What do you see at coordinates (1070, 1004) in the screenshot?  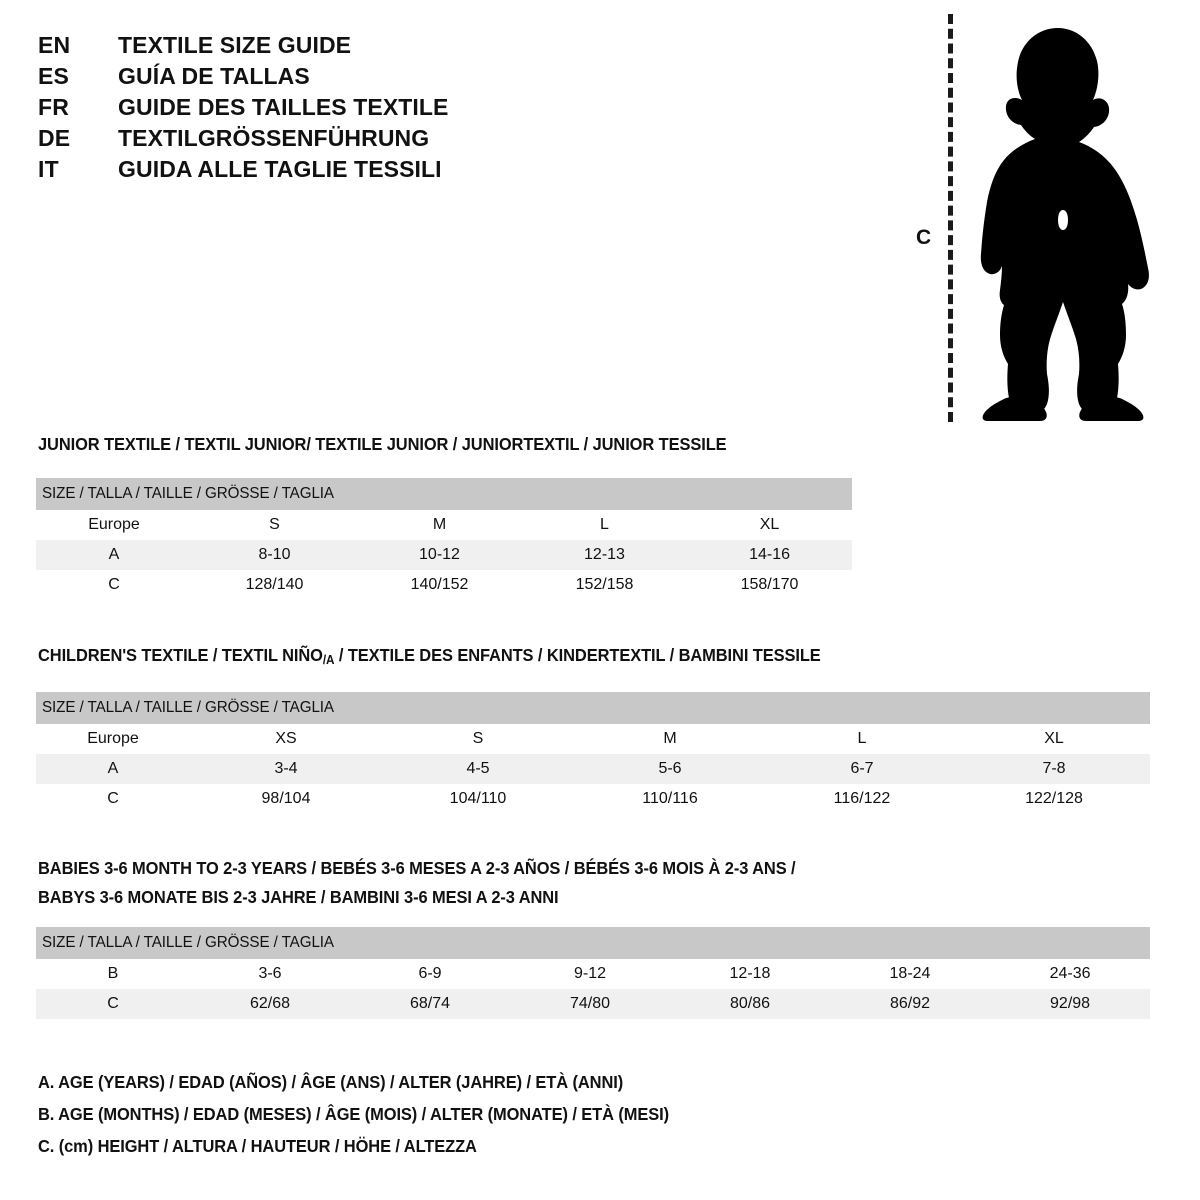 I see `table-cell: 92/98` at bounding box center [1070, 1004].